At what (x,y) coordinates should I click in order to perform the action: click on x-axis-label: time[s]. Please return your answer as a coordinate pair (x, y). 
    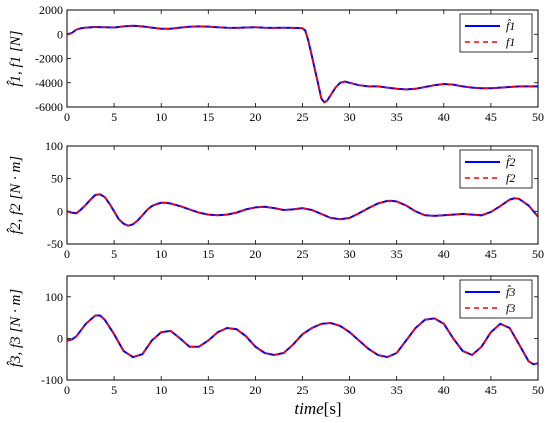
    Looking at the image, I should click on (317, 408).